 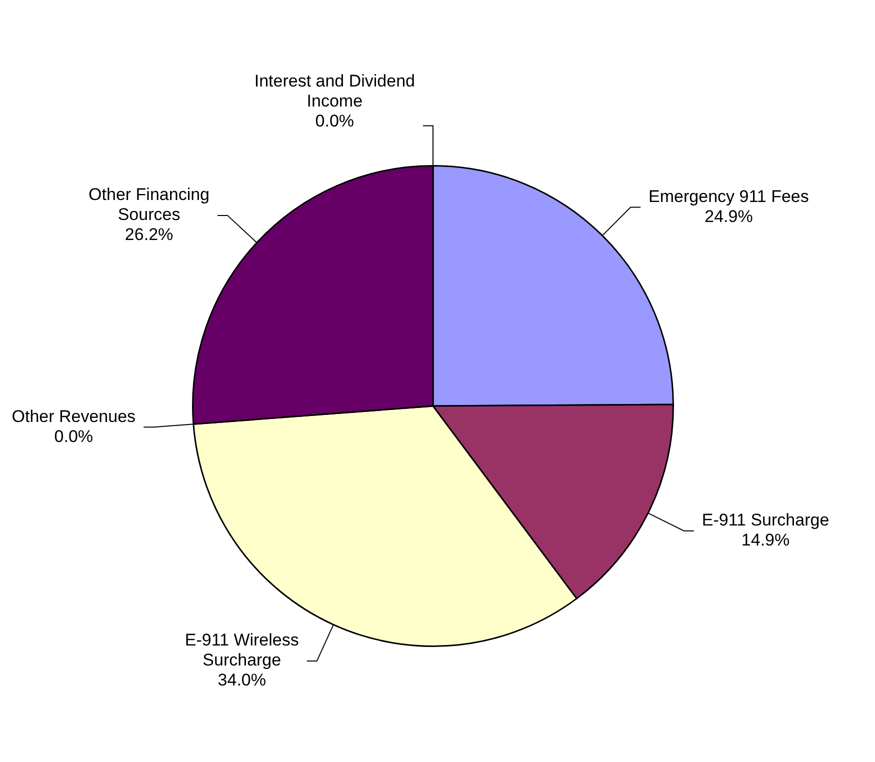 I want to click on slice-label: Other Financing Sources, so click(x=149, y=204).